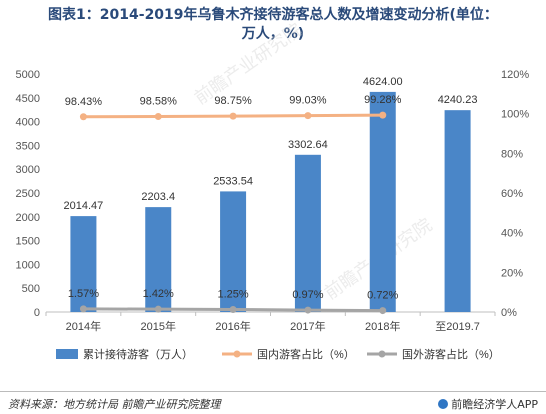 The image size is (546, 414). I want to click on y-right-tick-label: 40%, so click(512, 234).